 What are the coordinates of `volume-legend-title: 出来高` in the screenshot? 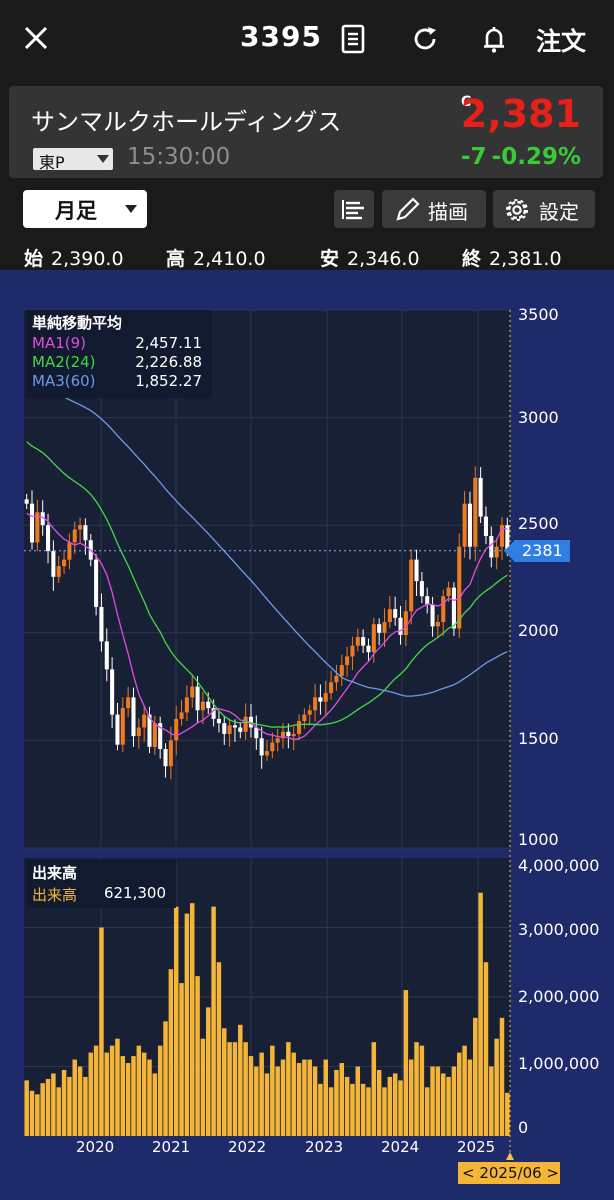 It's located at (55, 873).